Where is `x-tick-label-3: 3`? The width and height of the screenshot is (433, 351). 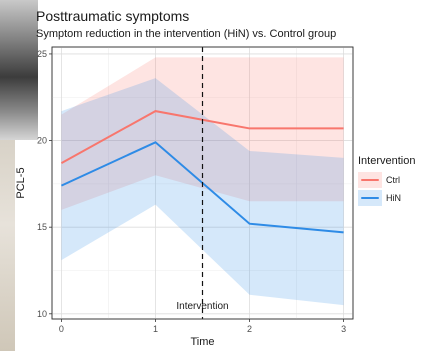 x-tick-label-3: 3 is located at coordinates (343, 329).